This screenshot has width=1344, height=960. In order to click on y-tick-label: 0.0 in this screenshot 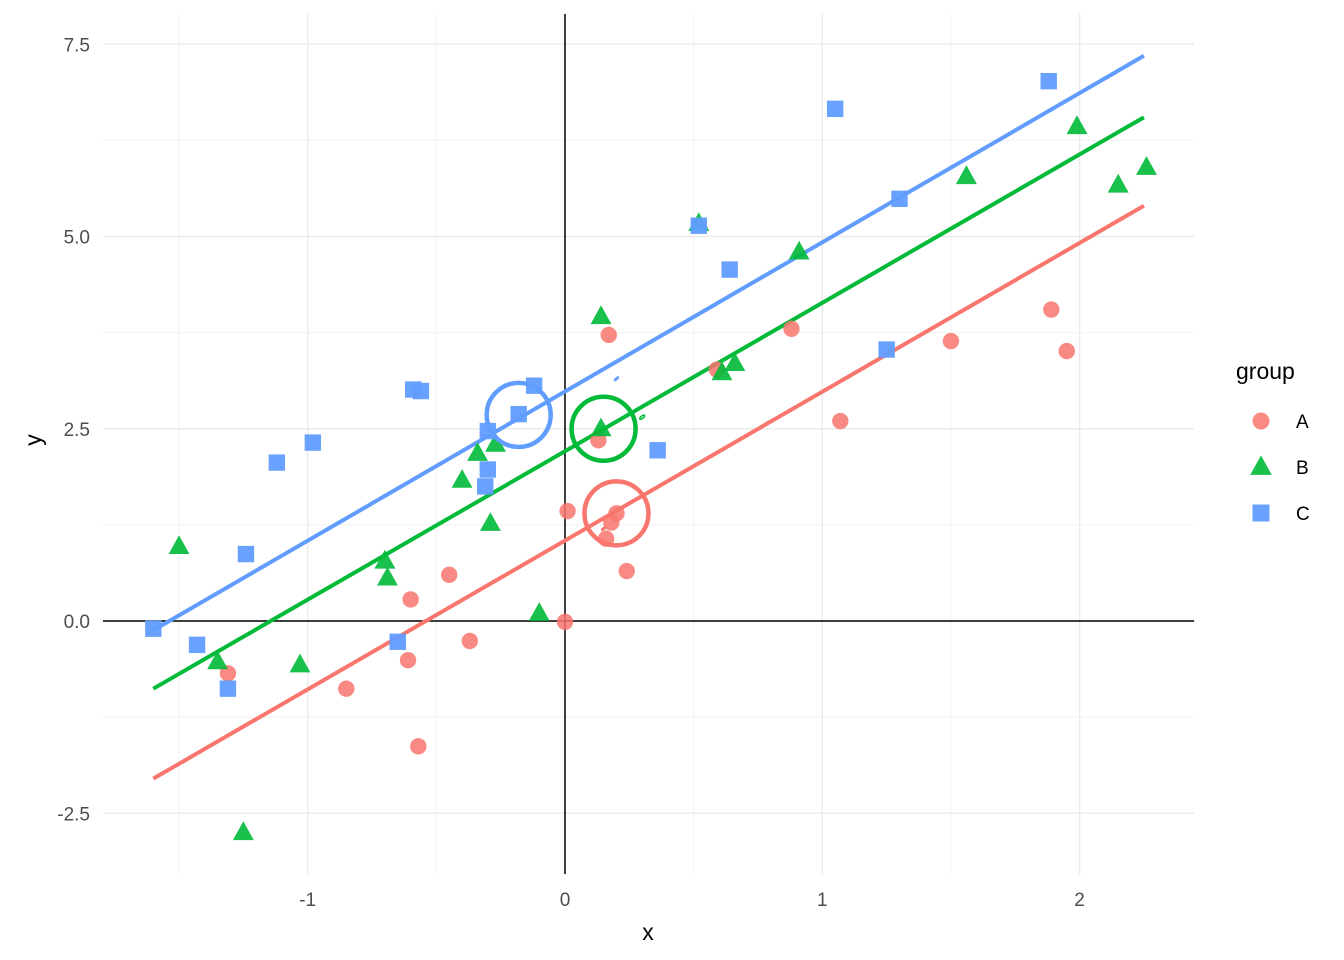, I will do `click(77, 622)`.